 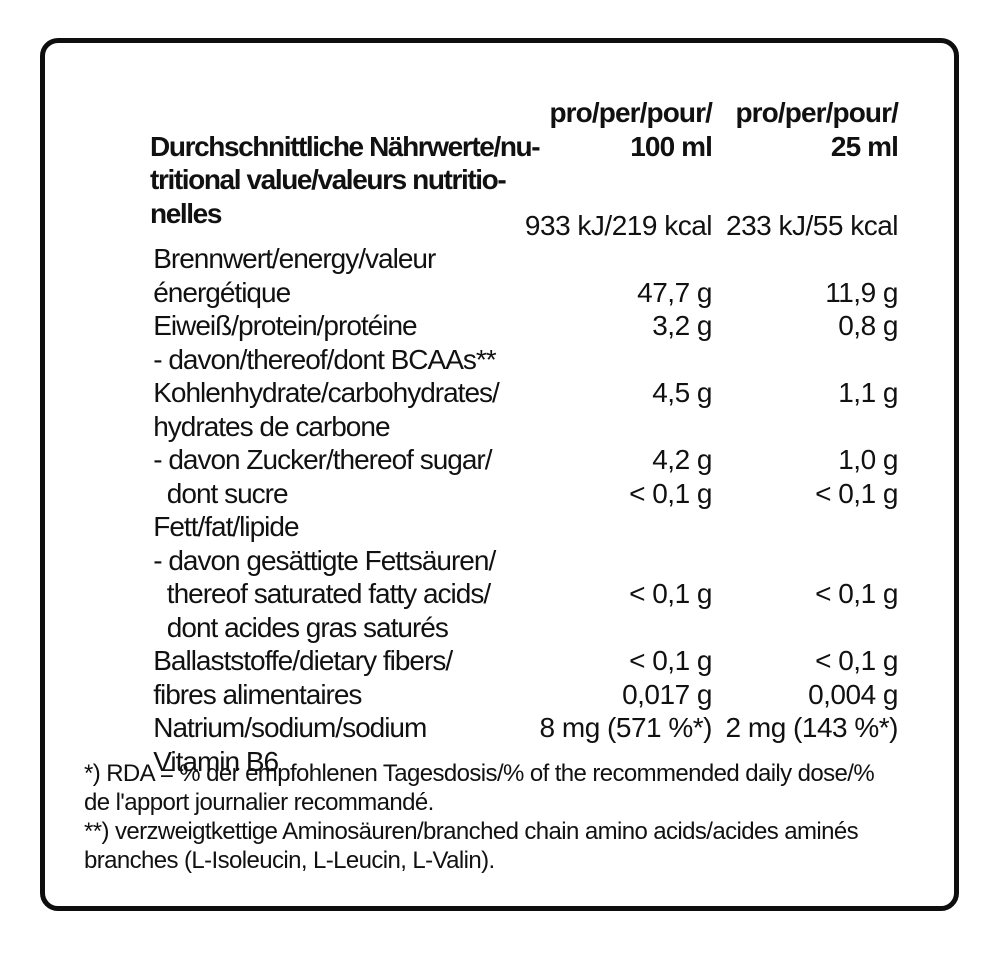 What do you see at coordinates (498, 309) in the screenshot?
I see `table-row-protein: Eiweiß/protein/protéine 47,7 g 11,9 g` at bounding box center [498, 309].